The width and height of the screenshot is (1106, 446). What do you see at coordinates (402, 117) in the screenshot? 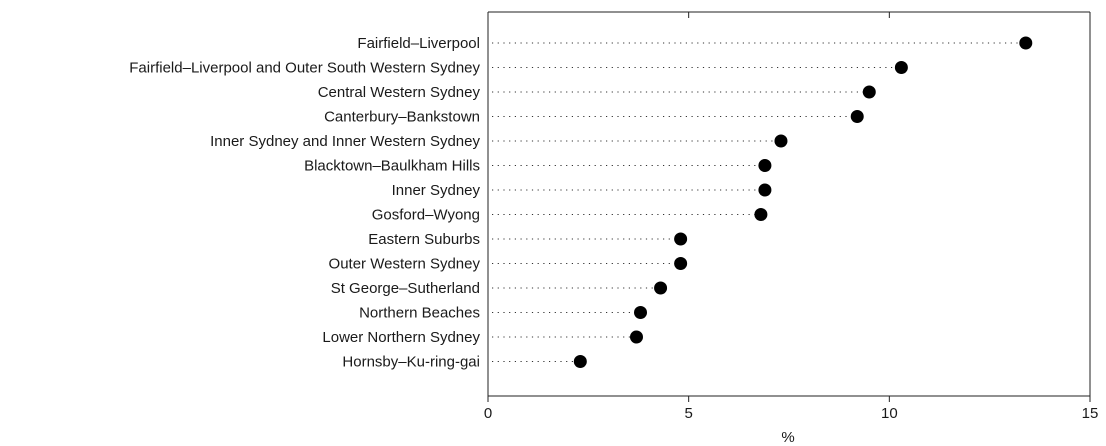
I see `category-label: Canterbury–Bankstown` at bounding box center [402, 117].